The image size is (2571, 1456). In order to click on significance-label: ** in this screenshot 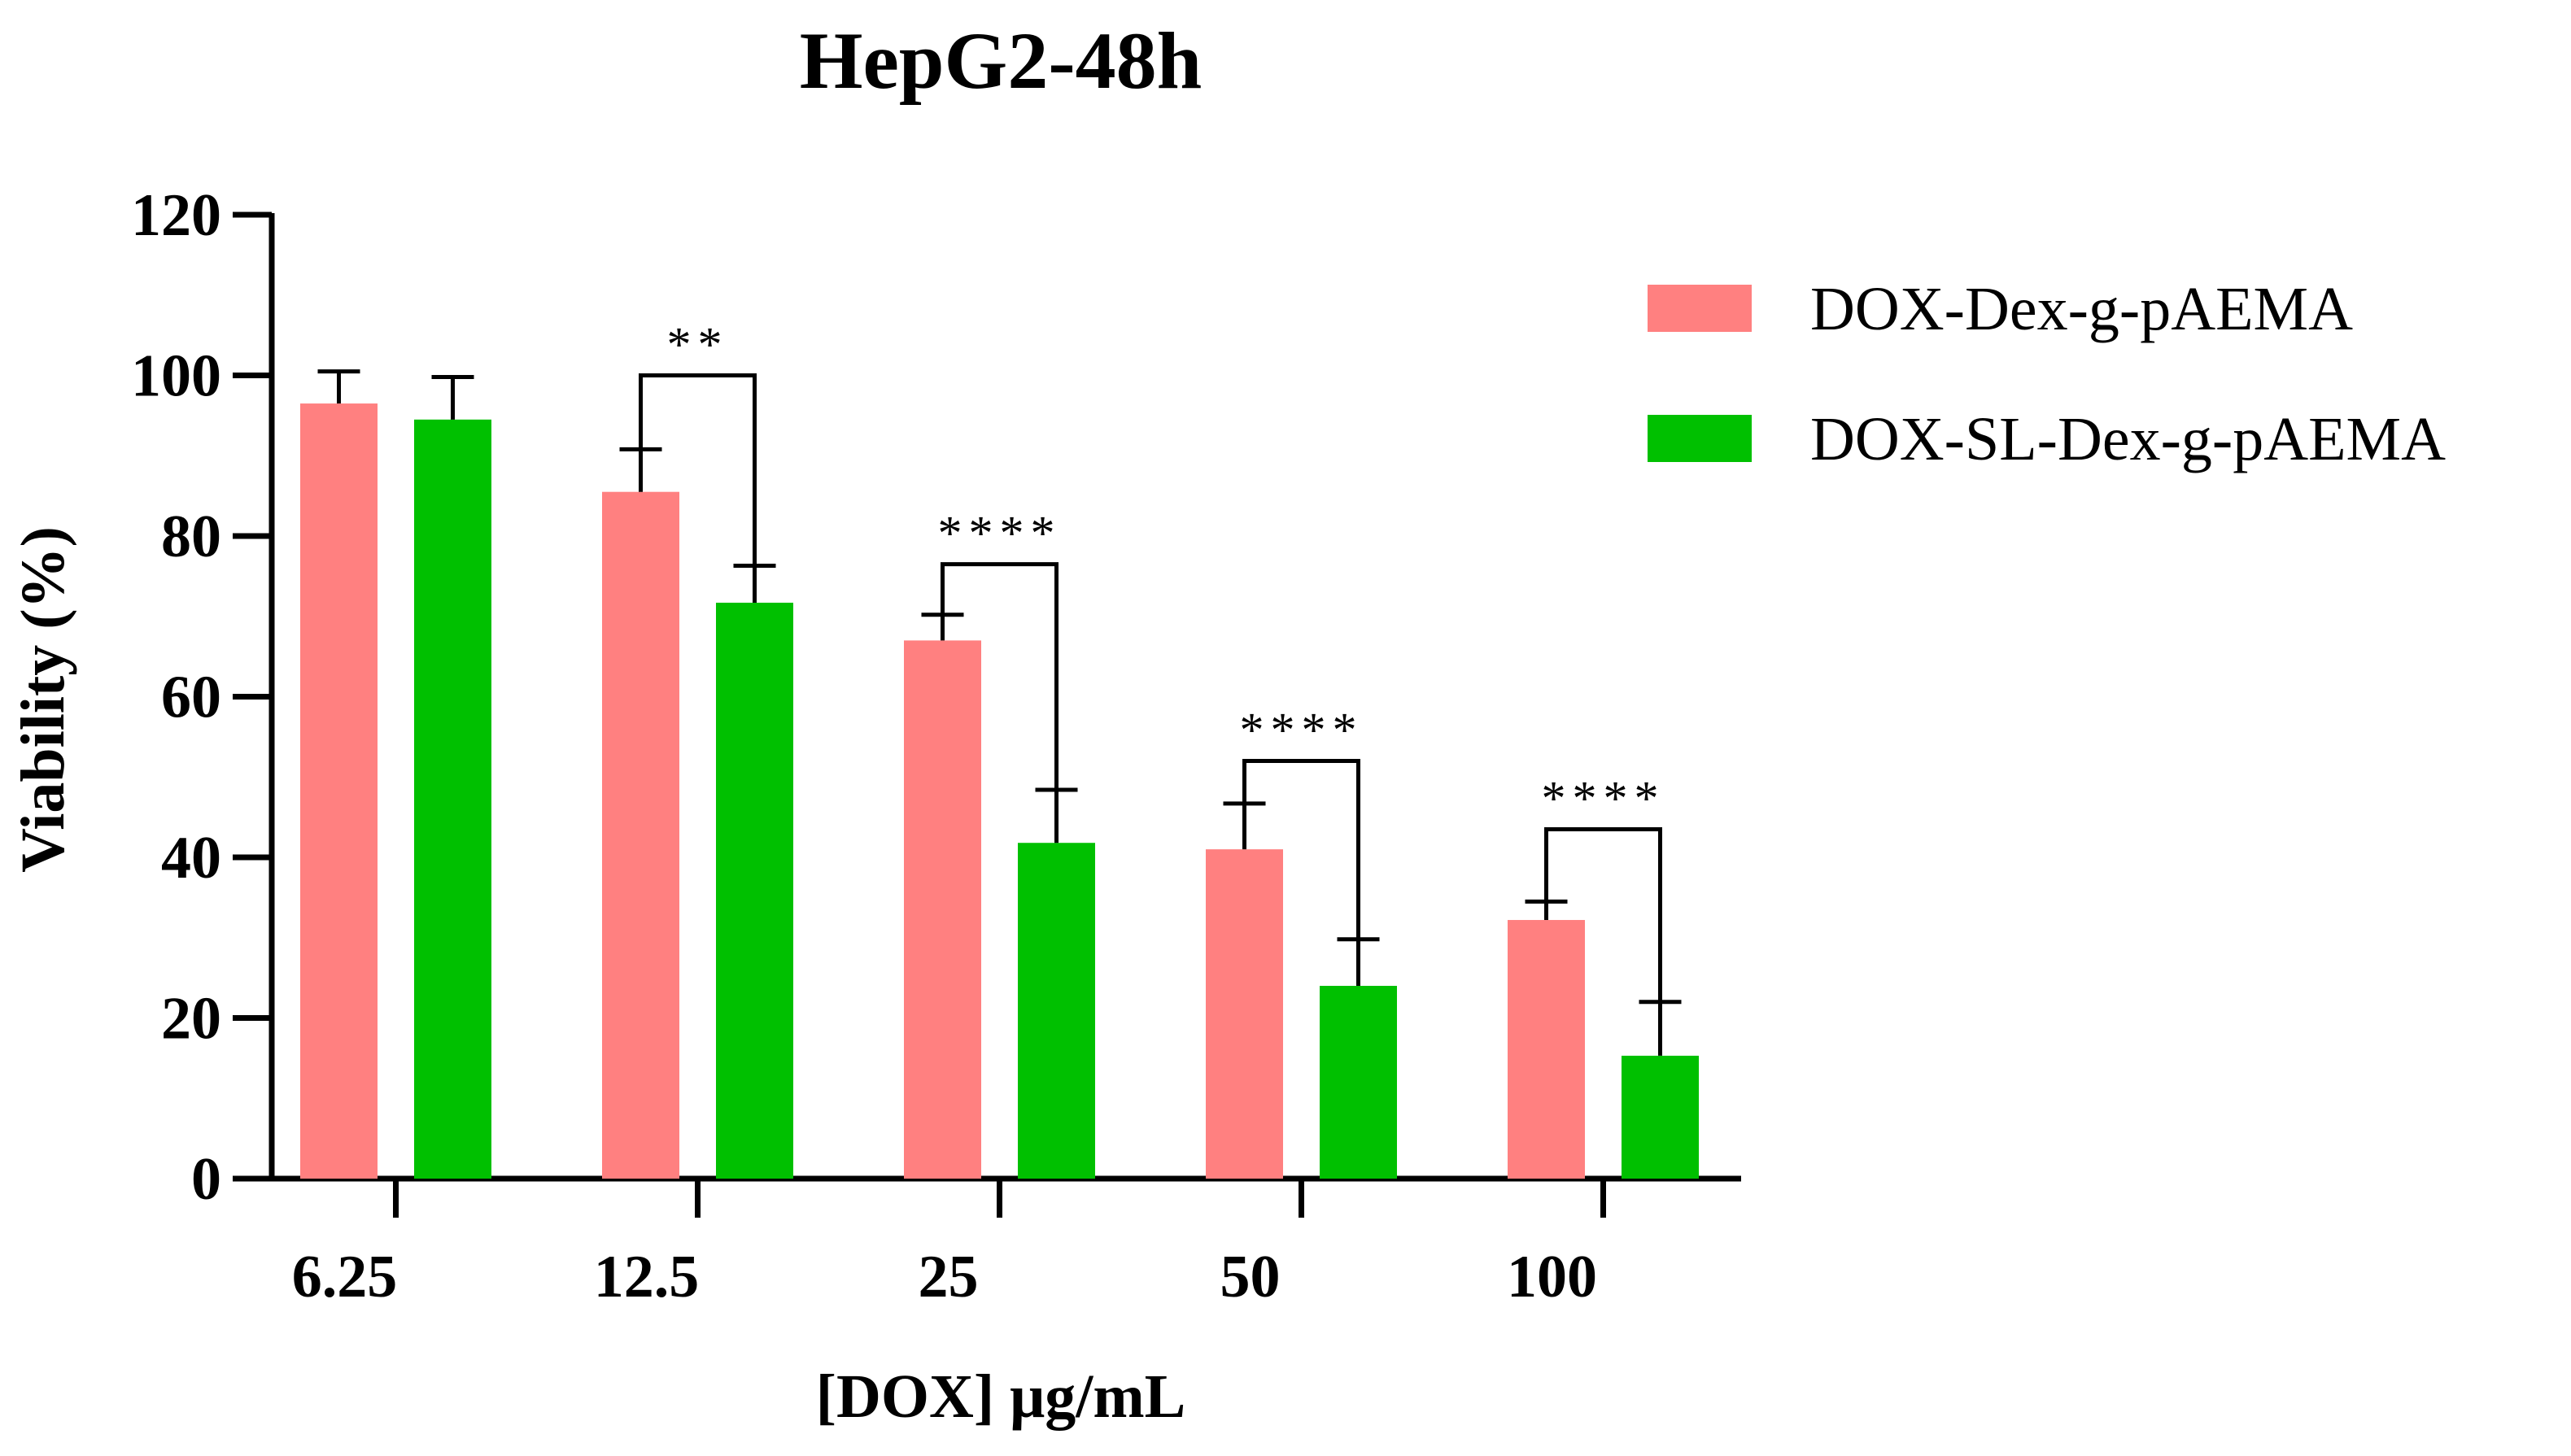, I will do `click(698, 345)`.